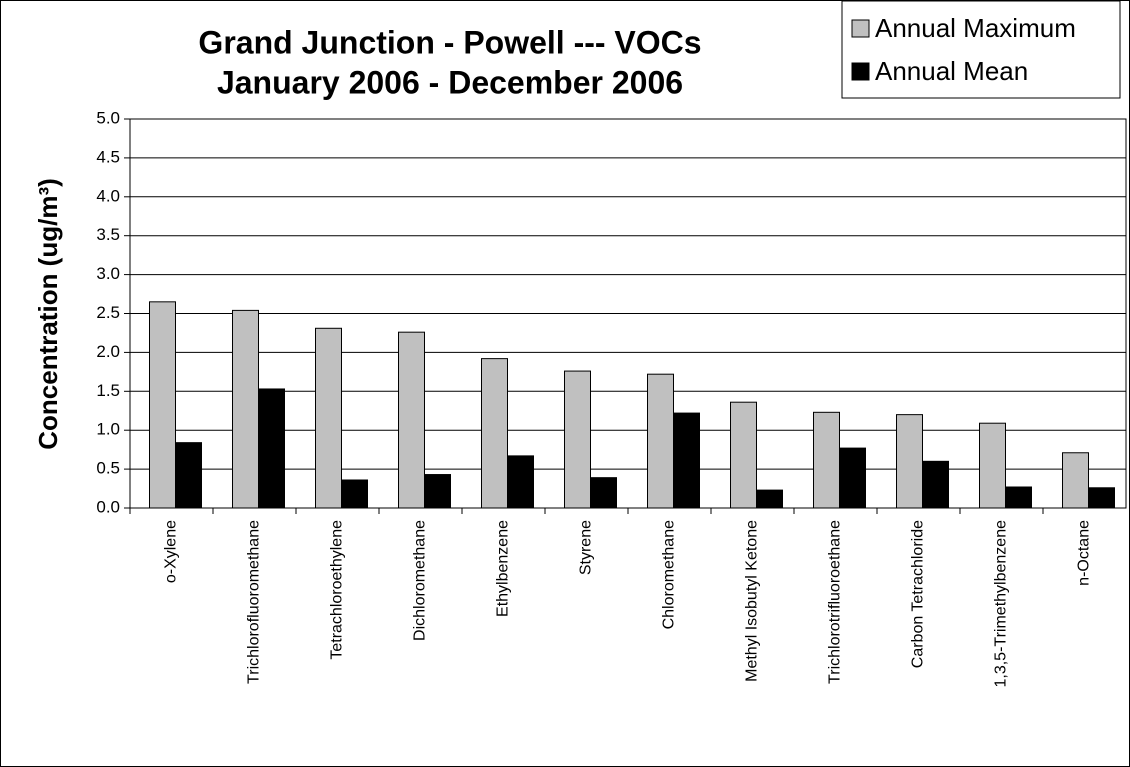  Describe the element at coordinates (586, 547) in the screenshot. I see `x-tick-label: Styrene` at that location.